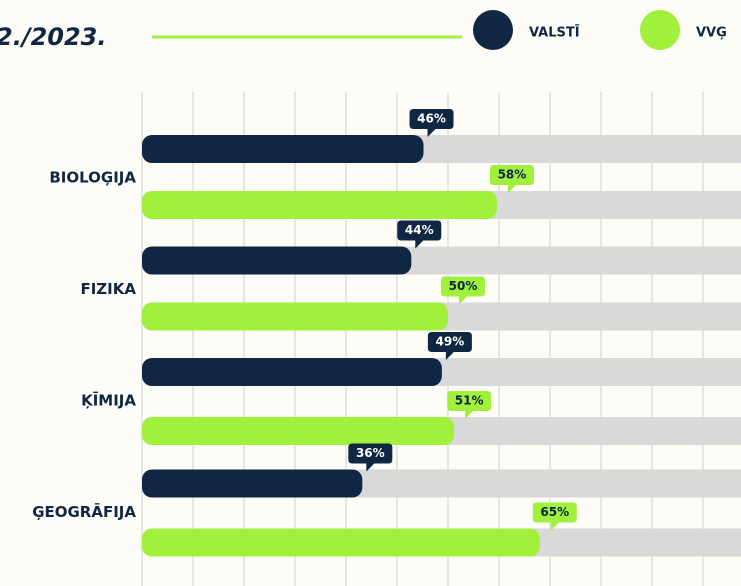 The width and height of the screenshot is (741, 586). Describe the element at coordinates (84, 511) in the screenshot. I see `category-label: ĢEOGRĀFIJA` at that location.